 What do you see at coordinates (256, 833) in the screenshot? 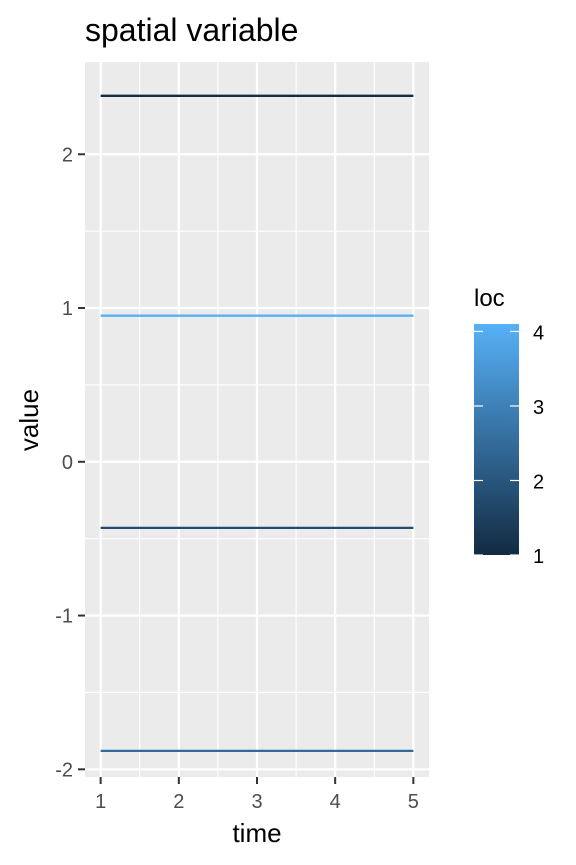
I see `x-axis-label: time` at bounding box center [256, 833].